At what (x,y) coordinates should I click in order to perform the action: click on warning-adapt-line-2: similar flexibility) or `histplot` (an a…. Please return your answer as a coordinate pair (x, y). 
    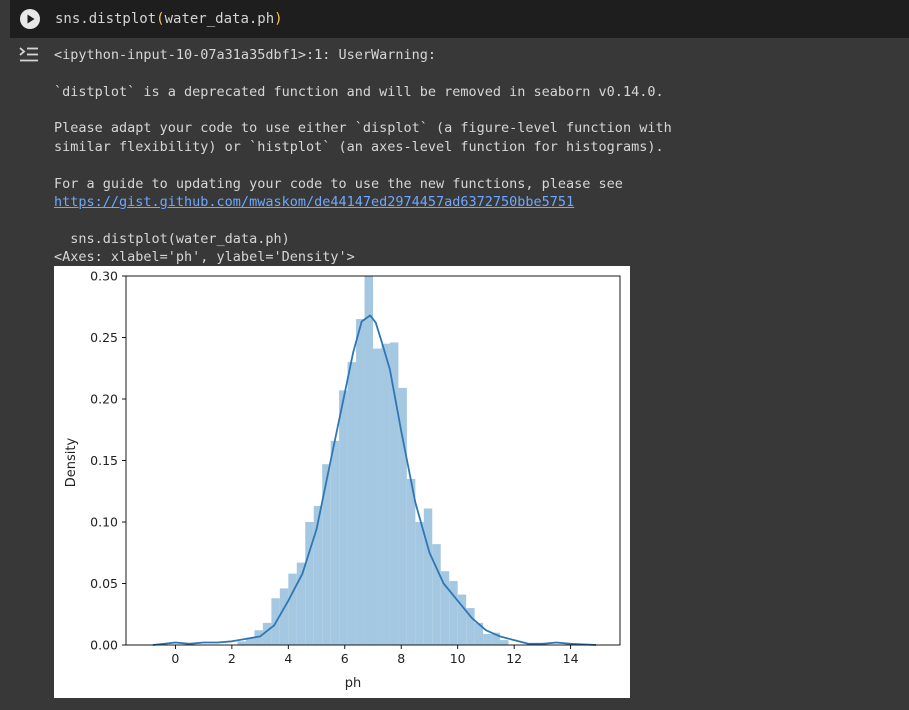
    Looking at the image, I should click on (359, 147).